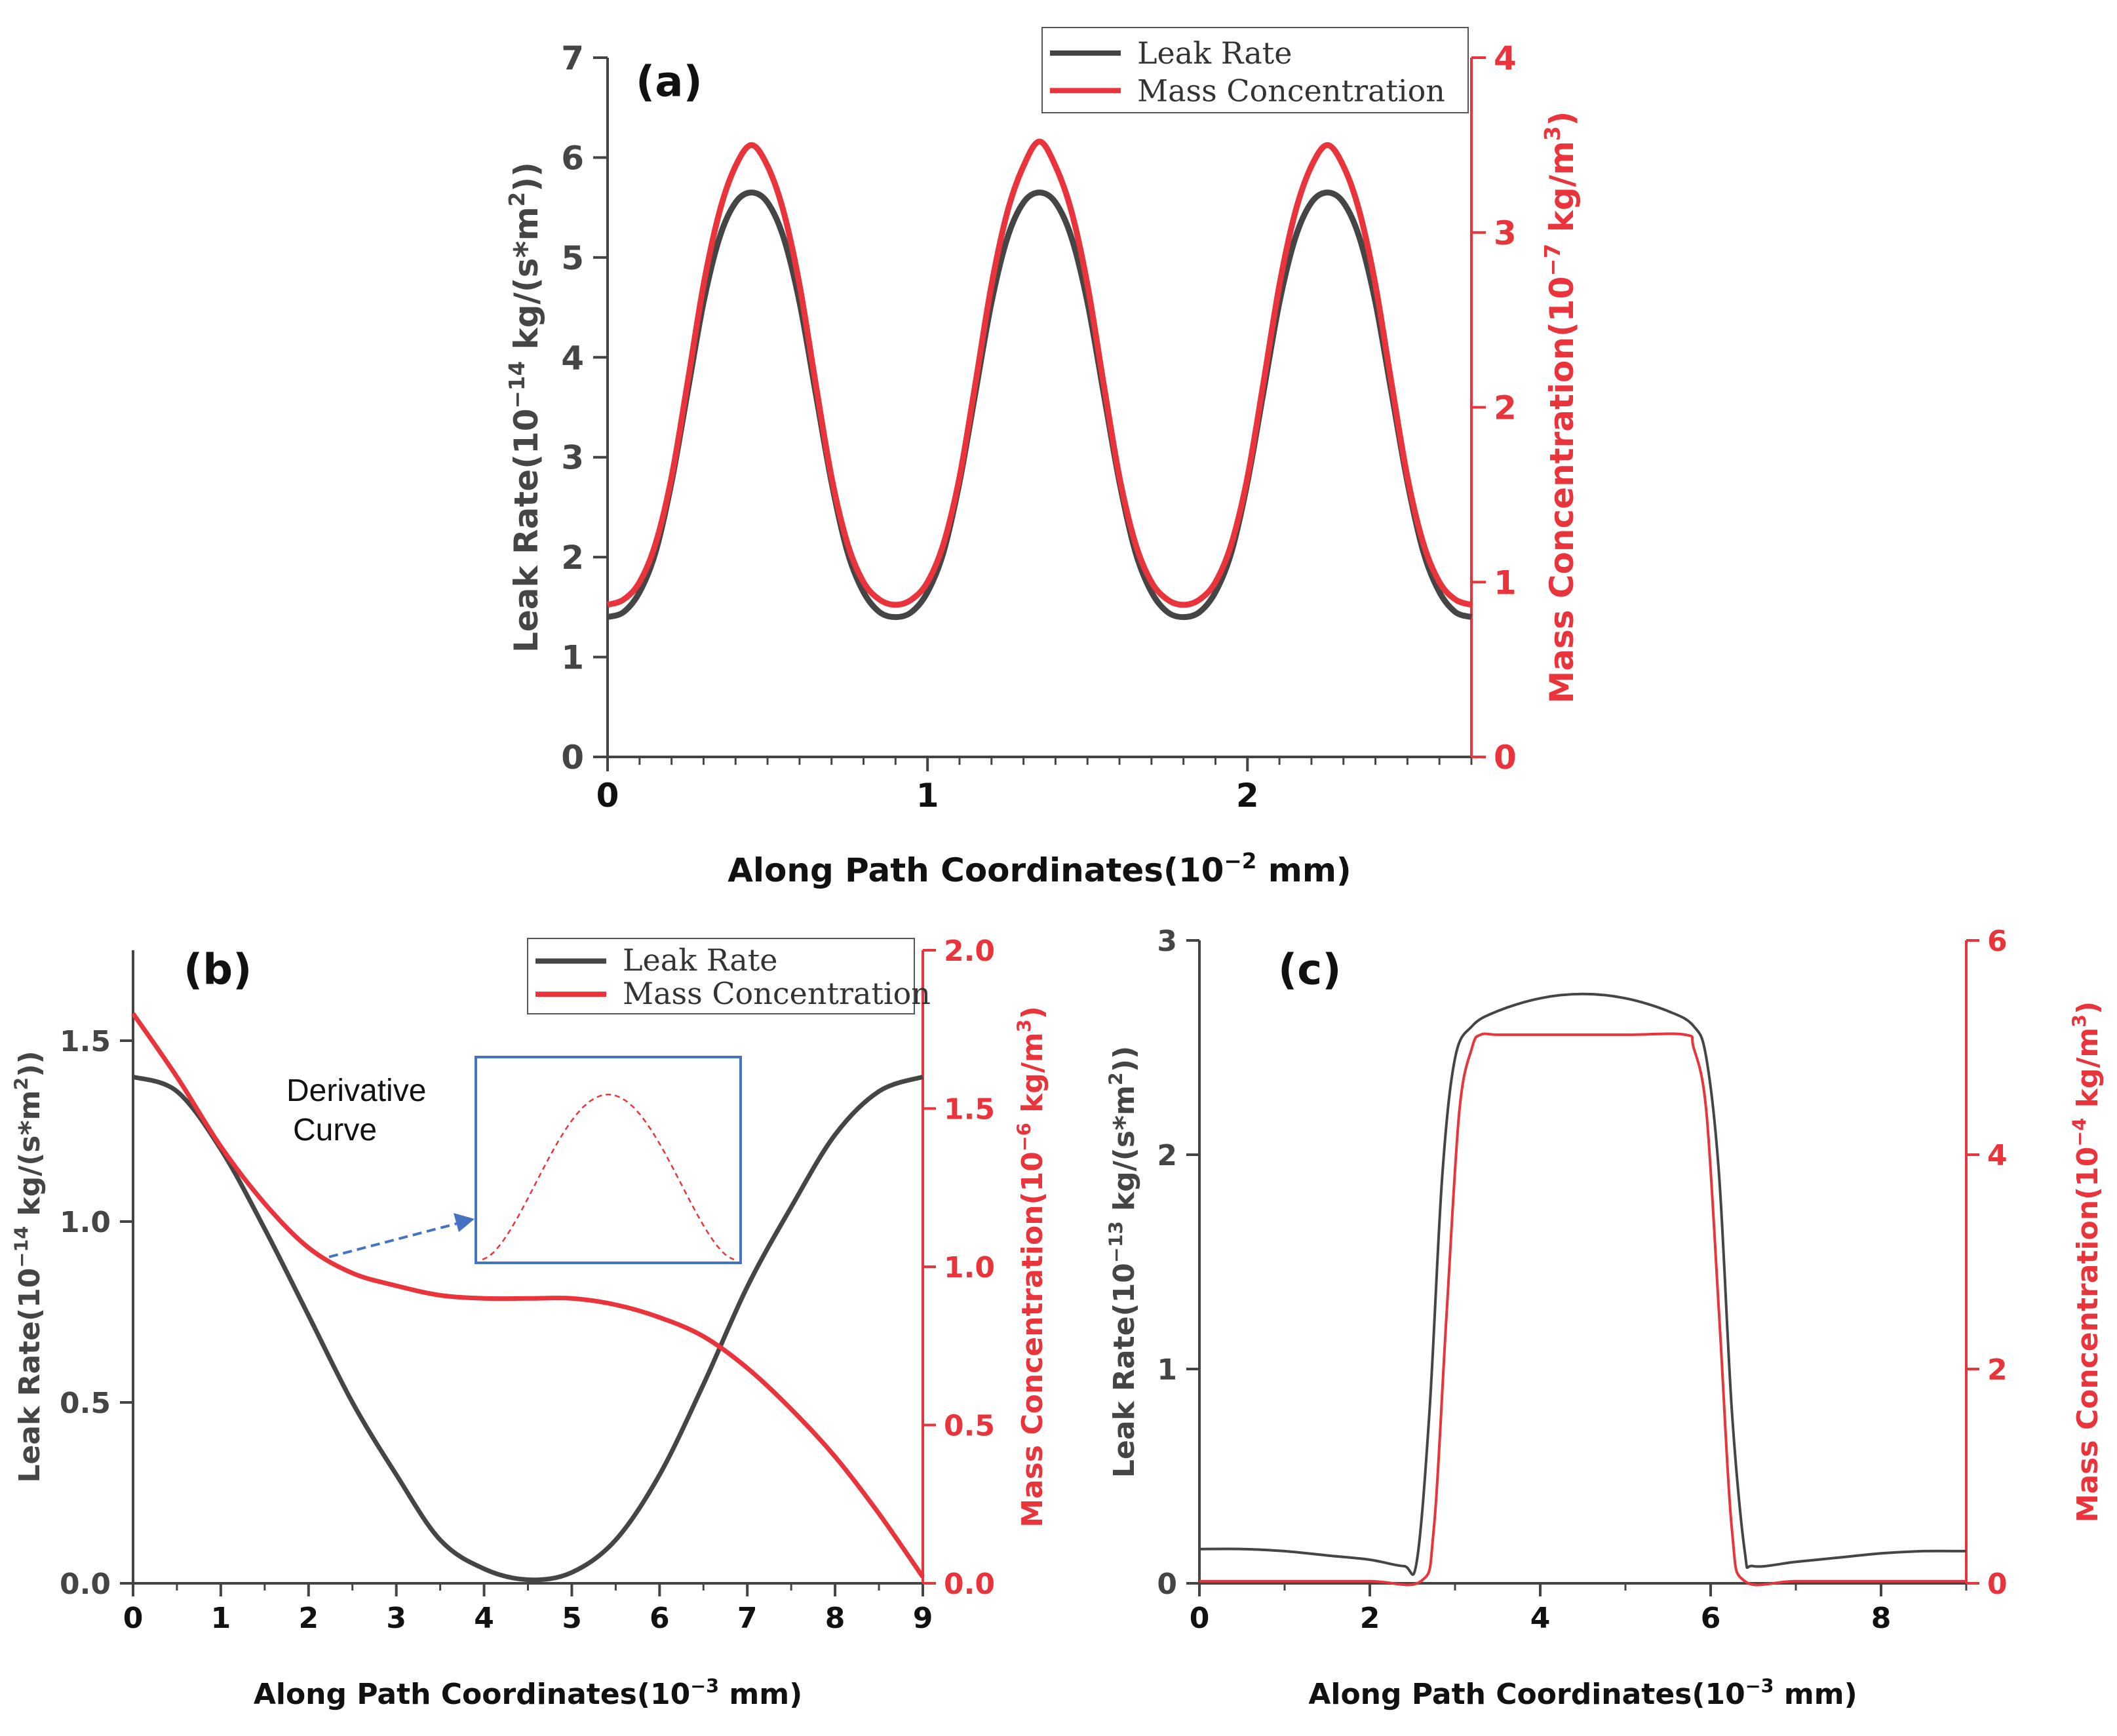 This screenshot has width=2117, height=1736. What do you see at coordinates (1115, 1242) in the screenshot?
I see `left-y-axis-label-exponent: −13` at bounding box center [1115, 1242].